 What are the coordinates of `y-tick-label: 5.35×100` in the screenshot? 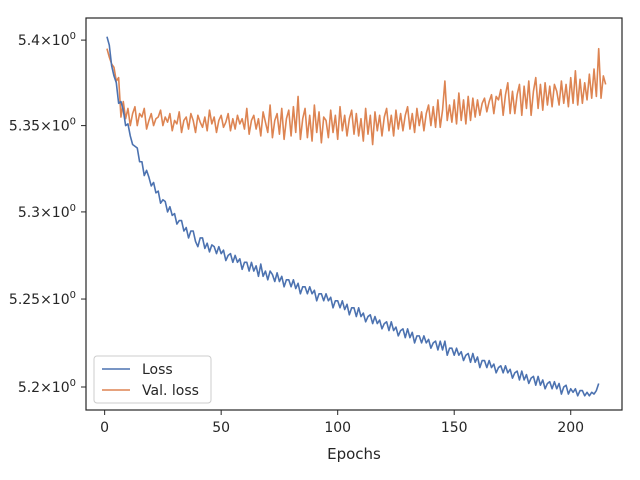 It's located at (42, 126).